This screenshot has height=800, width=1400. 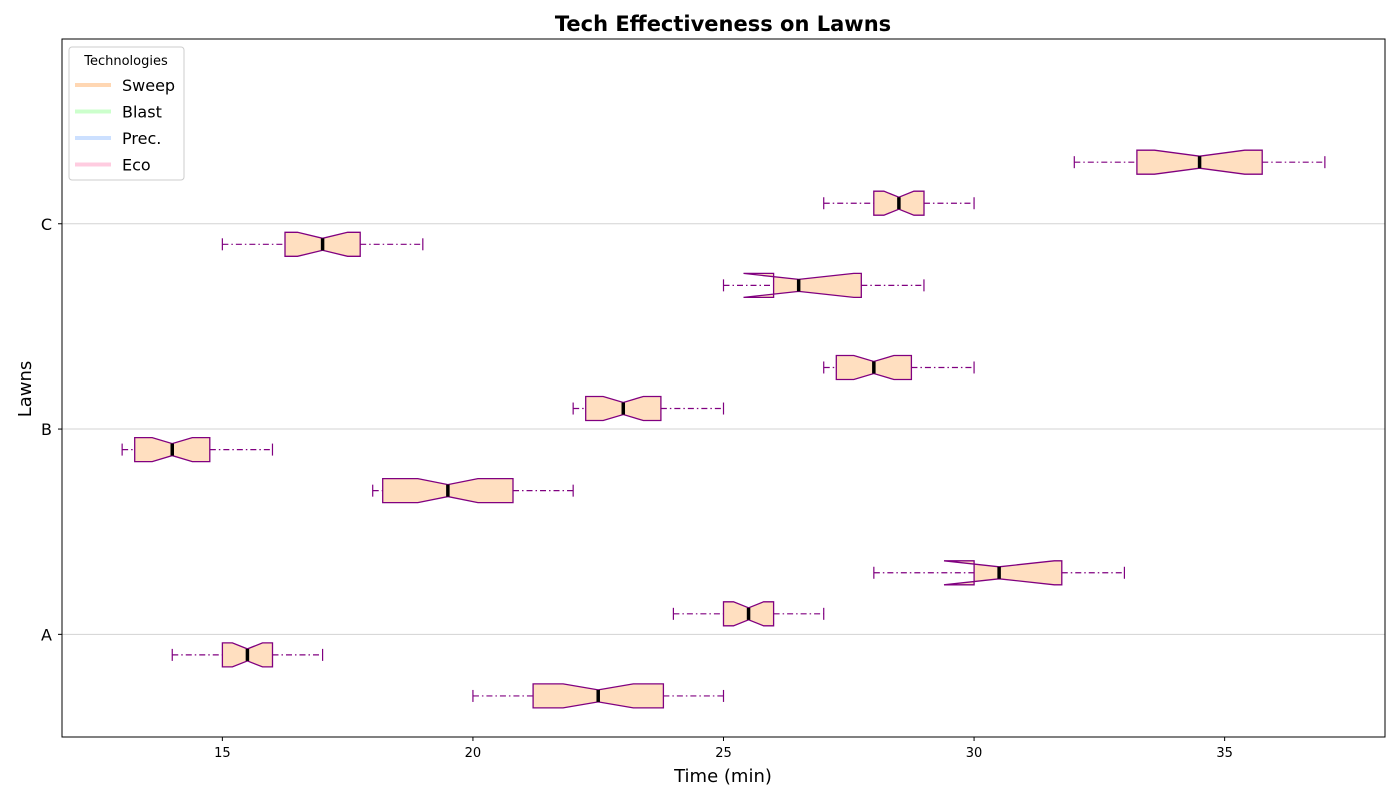 I want to click on legend-label-sweep: Sweep, so click(x=148, y=85).